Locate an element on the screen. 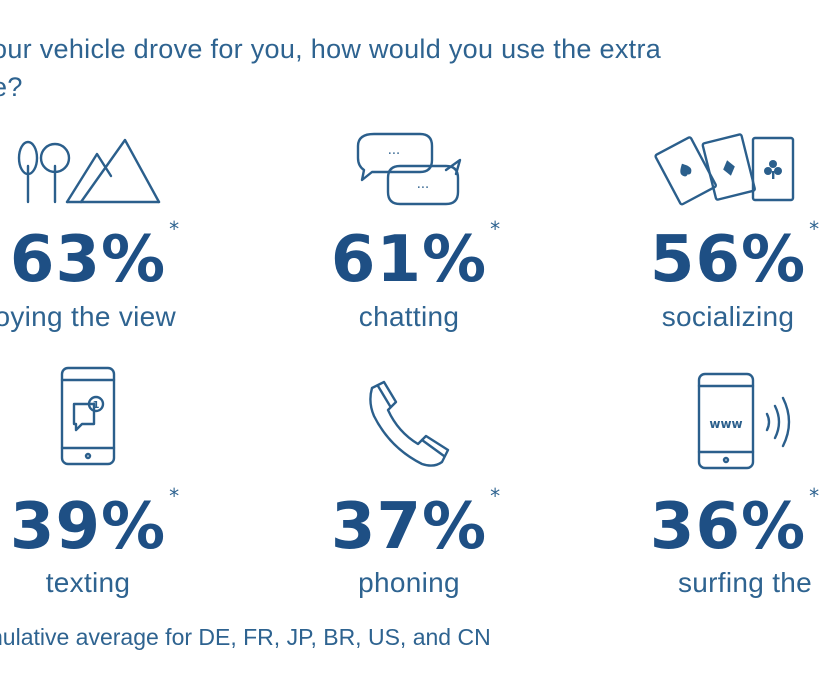 The width and height of the screenshot is (820, 682). stat-label: texting is located at coordinates (88, 582).